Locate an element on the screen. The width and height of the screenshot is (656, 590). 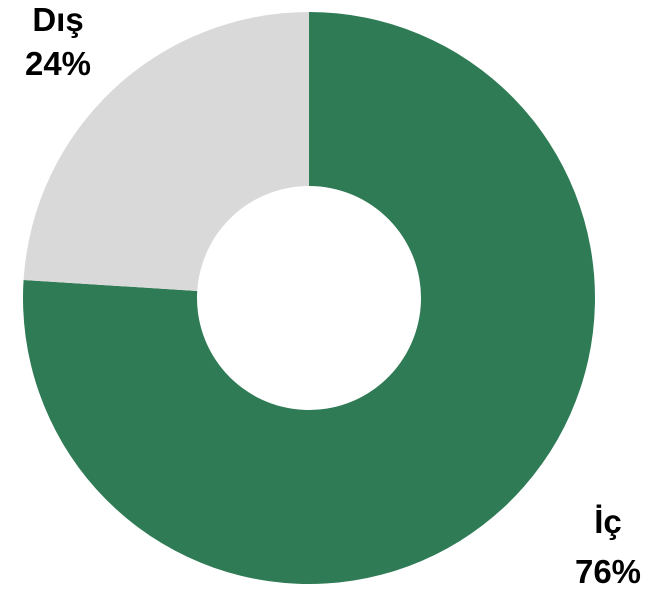
slice-label-inner-value: 76% is located at coordinates (608, 571).